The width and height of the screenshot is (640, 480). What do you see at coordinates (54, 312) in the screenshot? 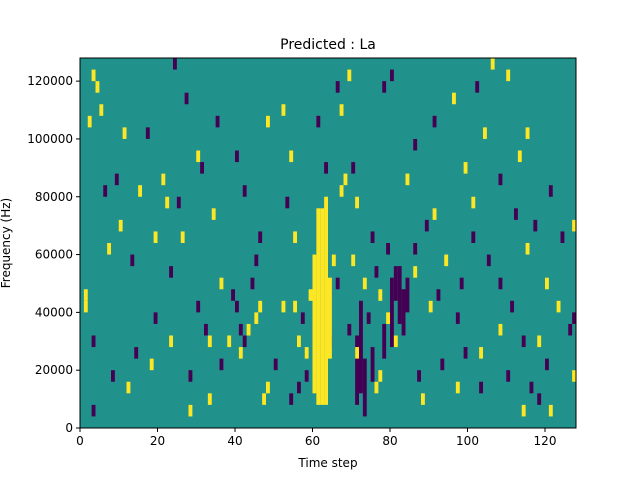
I see `y-tick-label-2: 40000` at bounding box center [54, 312].